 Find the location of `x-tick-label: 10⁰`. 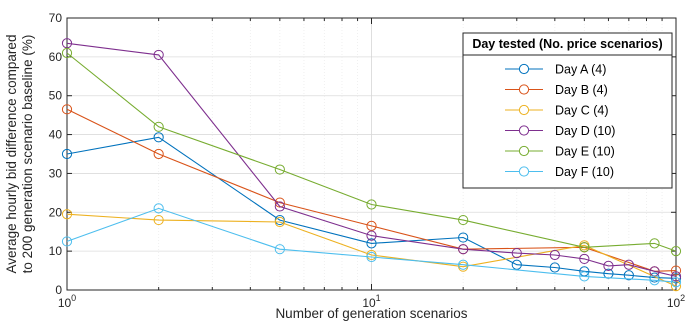

x-tick-label: 10⁰ is located at coordinates (67, 301).